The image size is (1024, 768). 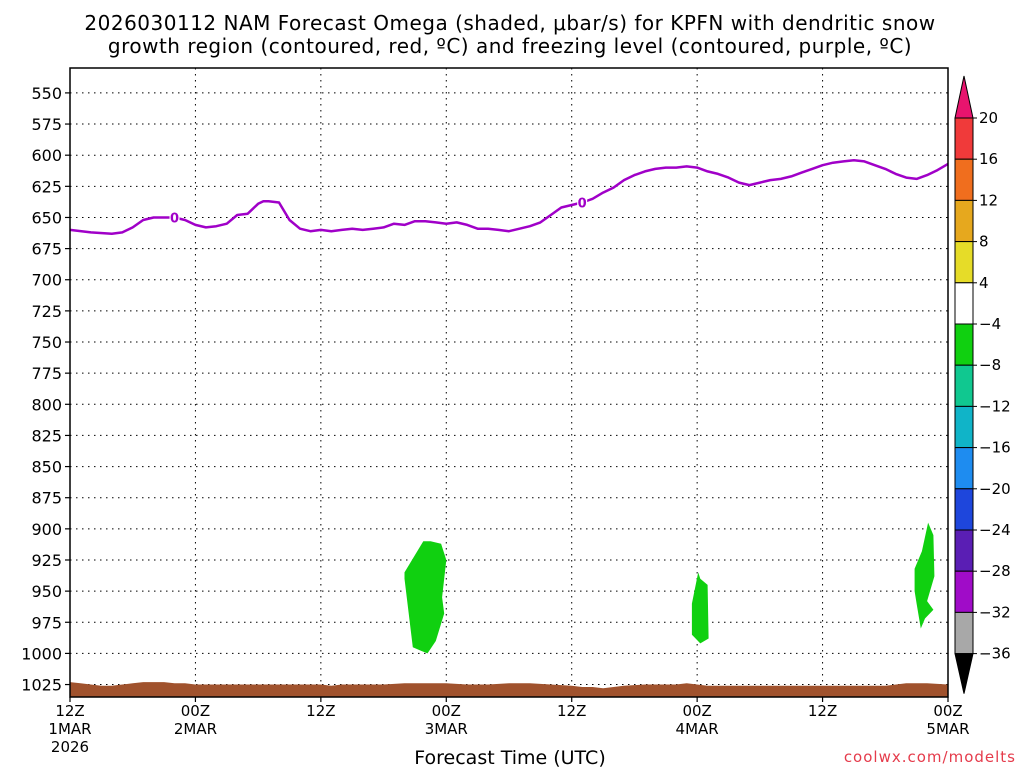 What do you see at coordinates (46, 124) in the screenshot?
I see `y-tick-label: 575` at bounding box center [46, 124].